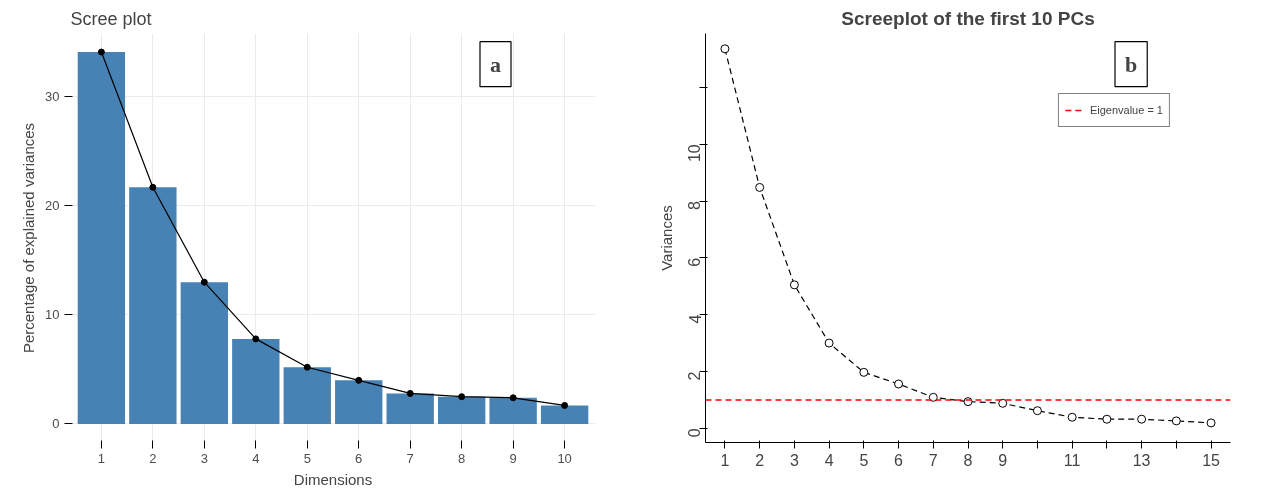 The image size is (1263, 497). What do you see at coordinates (52, 206) in the screenshot?
I see `y-tick-label: 20` at bounding box center [52, 206].